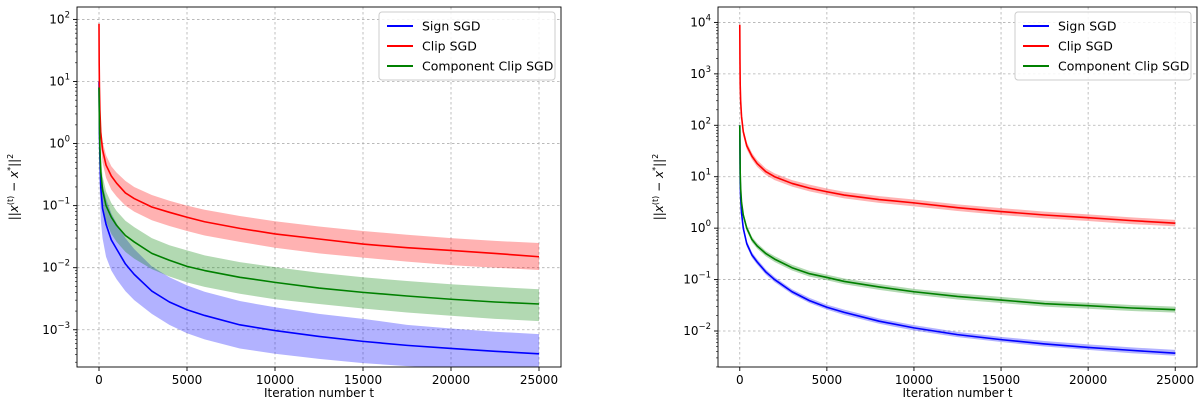 The height and width of the screenshot is (402, 1200). I want to click on y-tick-label: 10⁻³, so click(56, 329).